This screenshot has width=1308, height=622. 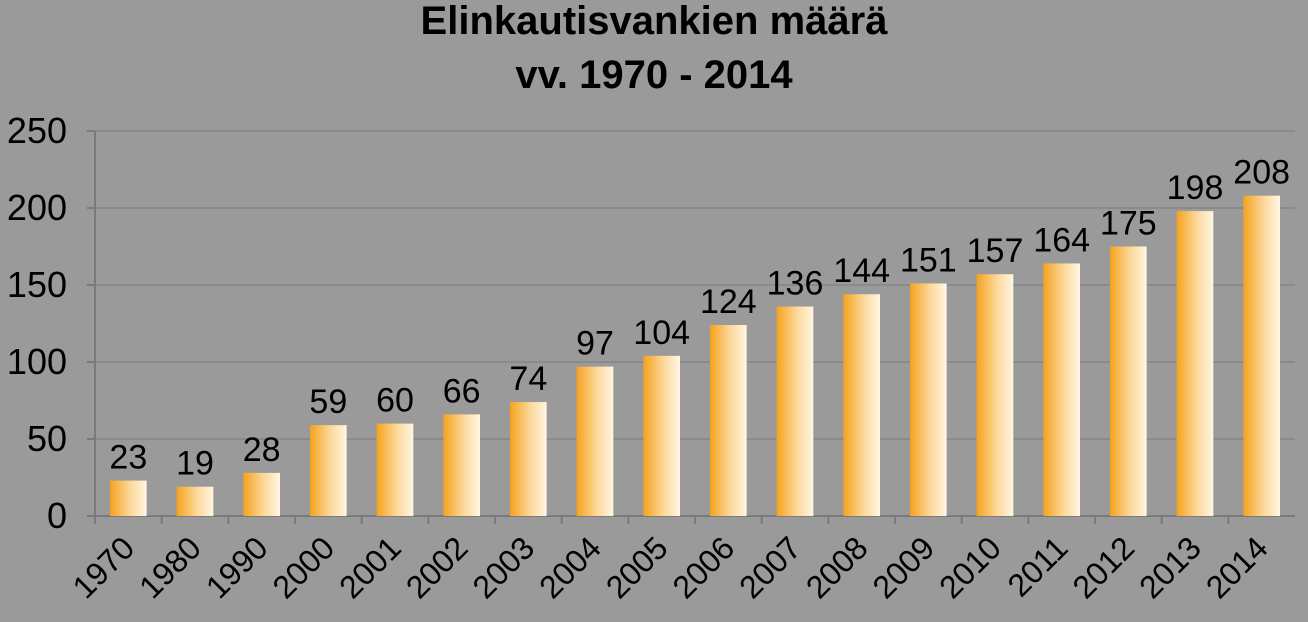 I want to click on bar-2004, so click(x=595, y=441).